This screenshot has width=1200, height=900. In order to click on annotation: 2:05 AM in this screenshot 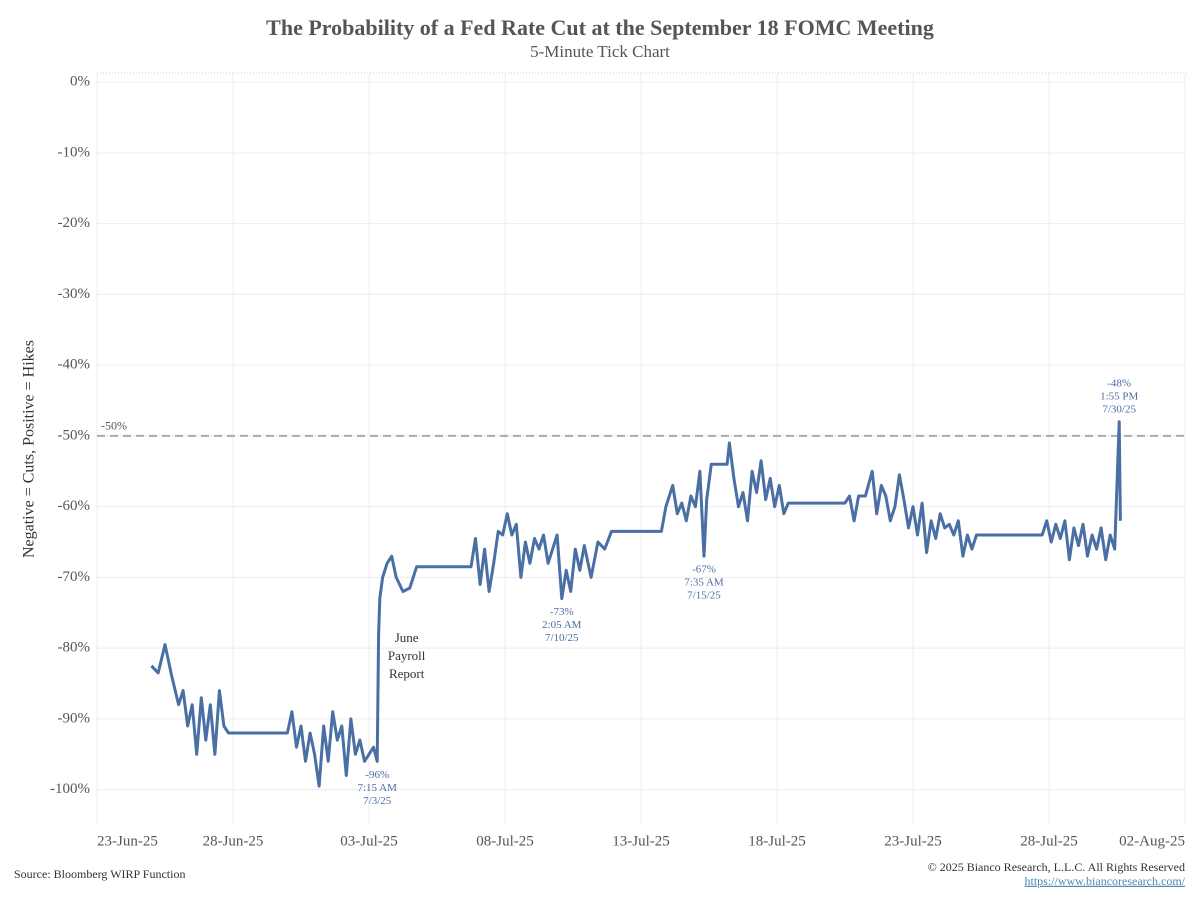, I will do `click(562, 625)`.